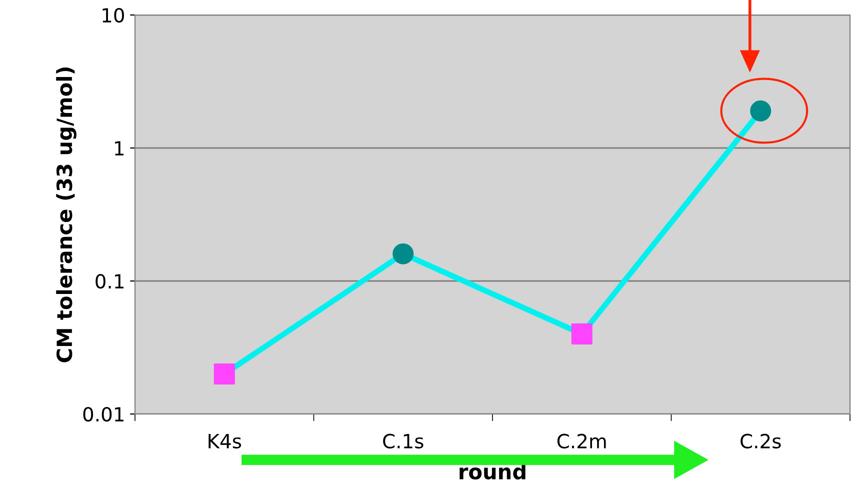 The height and width of the screenshot is (503, 863). Describe the element at coordinates (760, 441) in the screenshot. I see `x-tick-label: C.2s` at that location.